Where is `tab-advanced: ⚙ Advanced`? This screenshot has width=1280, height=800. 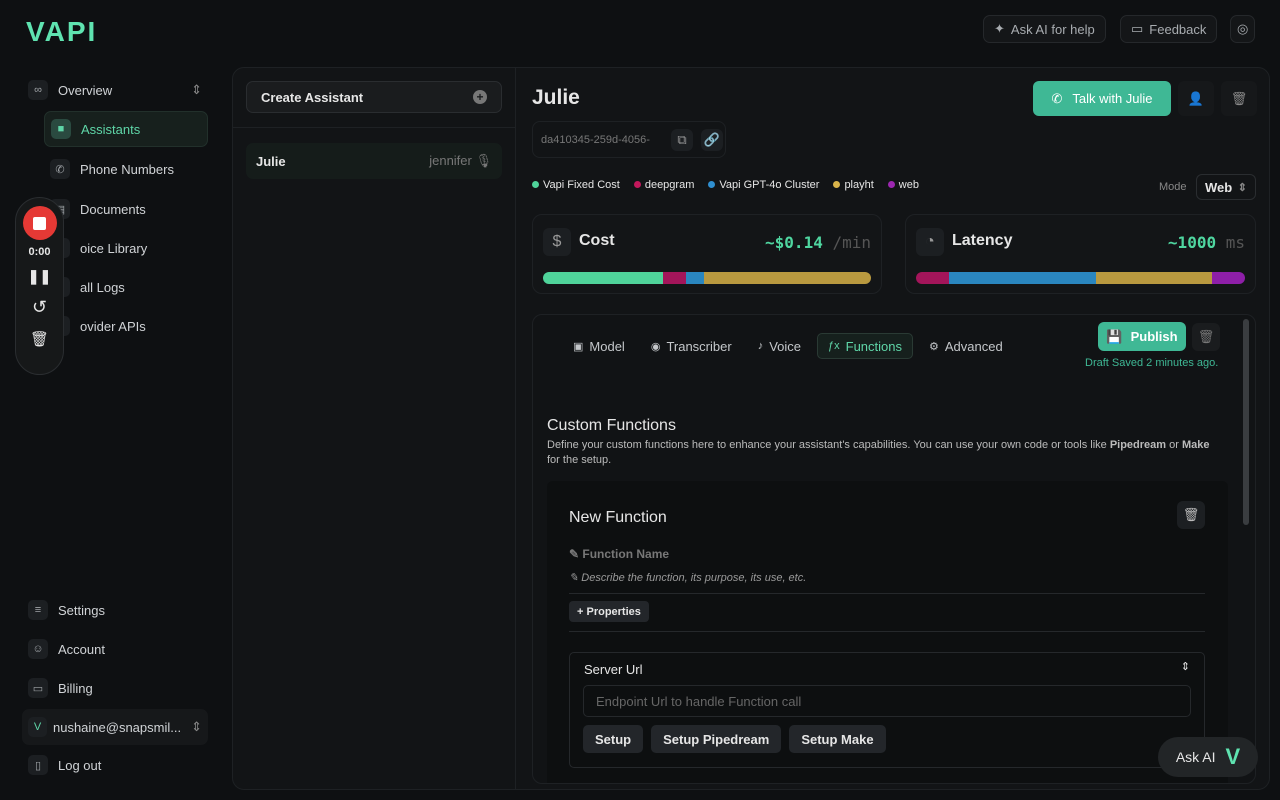
tab-advanced: ⚙ Advanced is located at coordinates (966, 346).